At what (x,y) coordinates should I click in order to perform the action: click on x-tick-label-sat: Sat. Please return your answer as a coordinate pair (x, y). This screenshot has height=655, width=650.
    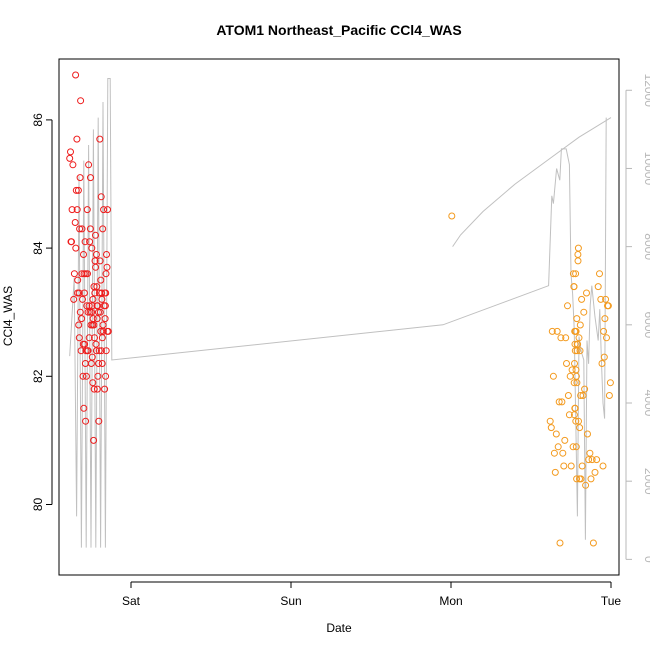
    Looking at the image, I should click on (131, 601).